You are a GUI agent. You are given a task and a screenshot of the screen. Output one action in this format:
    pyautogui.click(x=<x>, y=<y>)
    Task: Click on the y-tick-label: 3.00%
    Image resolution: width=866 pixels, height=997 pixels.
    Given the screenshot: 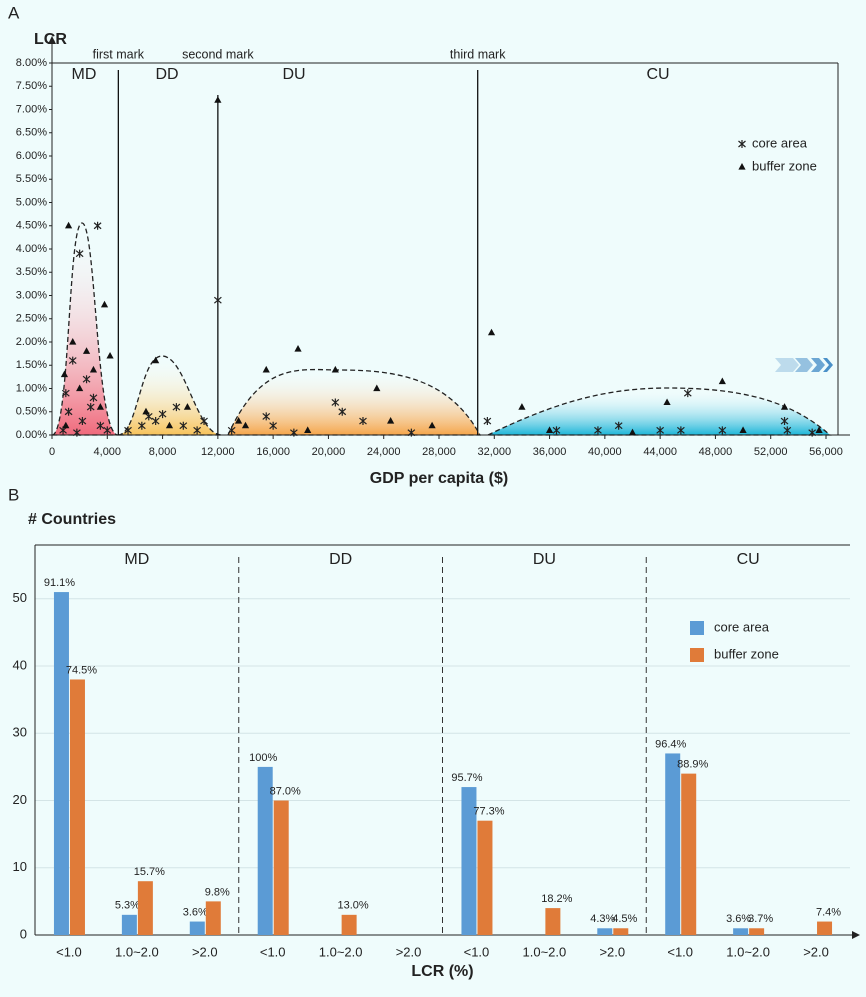 What is the action you would take?
    pyautogui.click(x=31, y=295)
    